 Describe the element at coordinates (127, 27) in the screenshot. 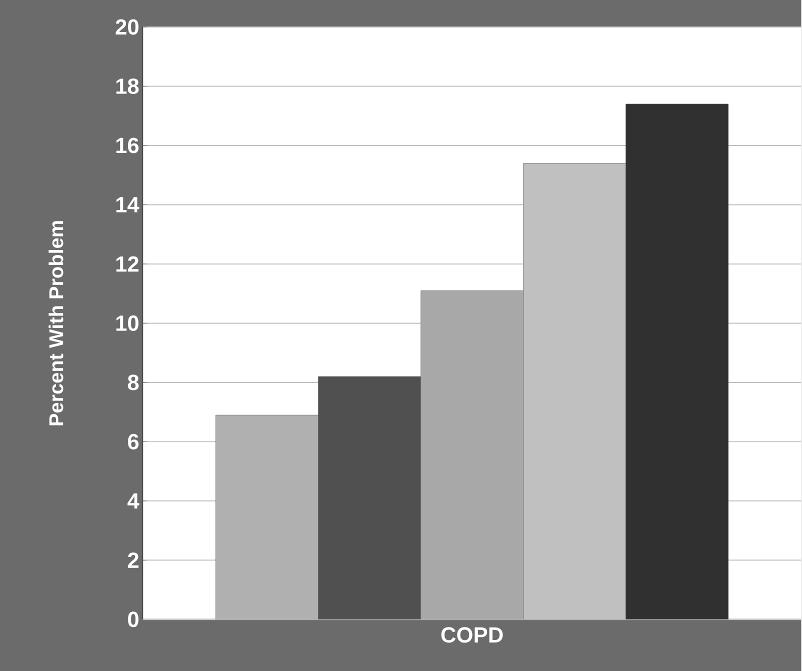

I see `y-tick-label: 20` at that location.